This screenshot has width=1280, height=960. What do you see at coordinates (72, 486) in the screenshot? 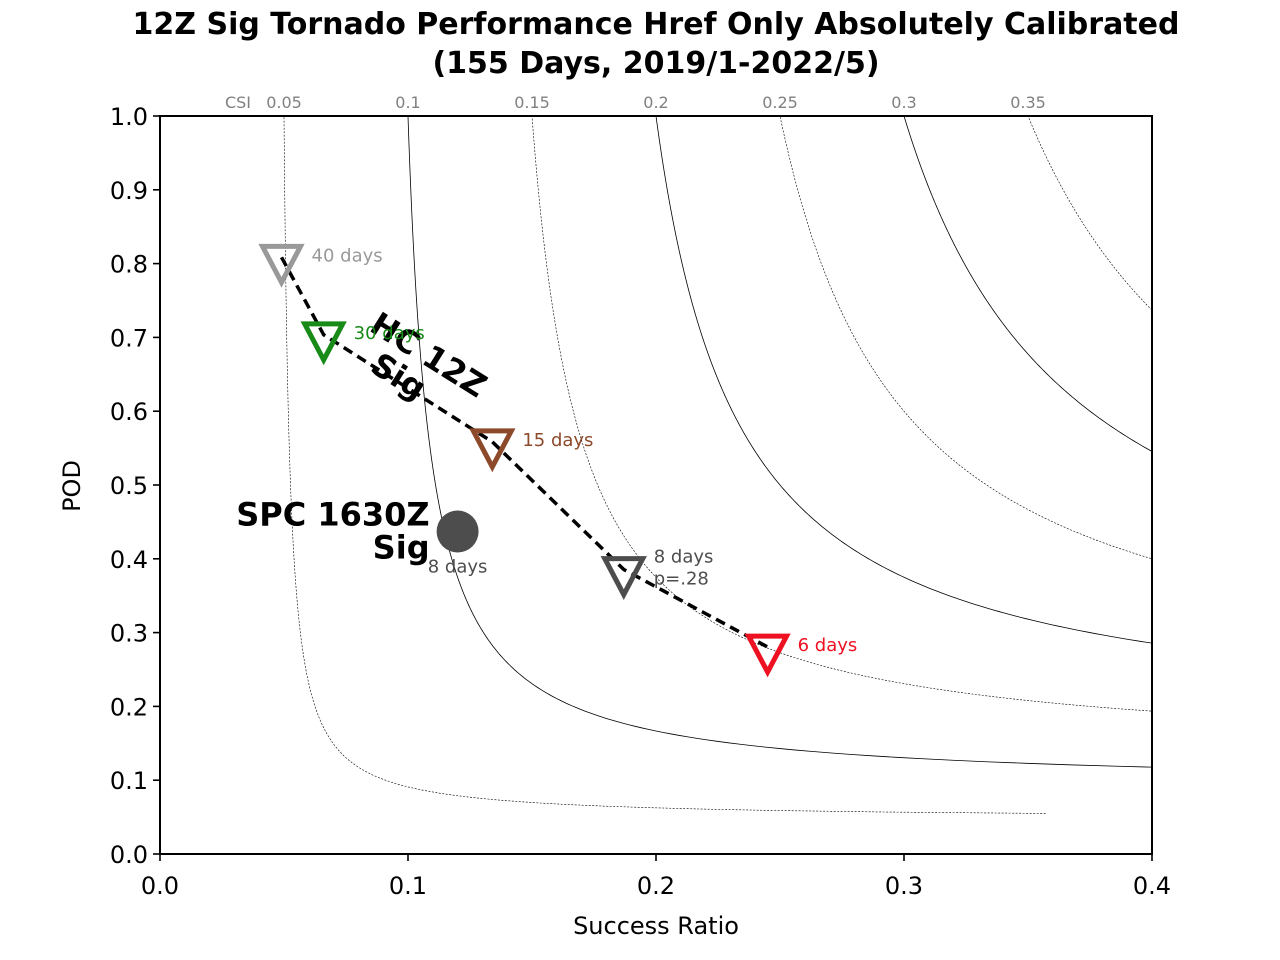
I see `y-axis-label: POD` at bounding box center [72, 486].